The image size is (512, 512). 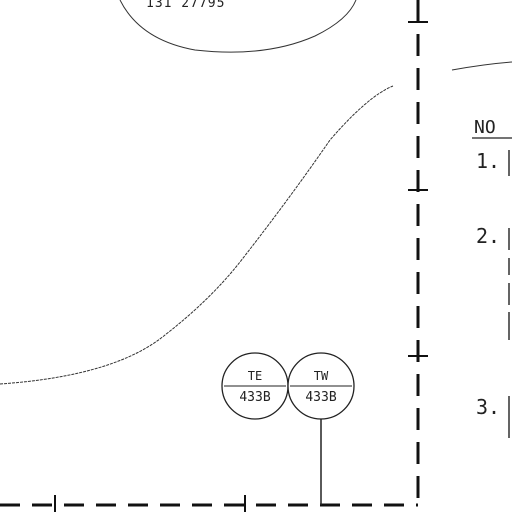 I want to click on note-number-2: 2., so click(x=488, y=236).